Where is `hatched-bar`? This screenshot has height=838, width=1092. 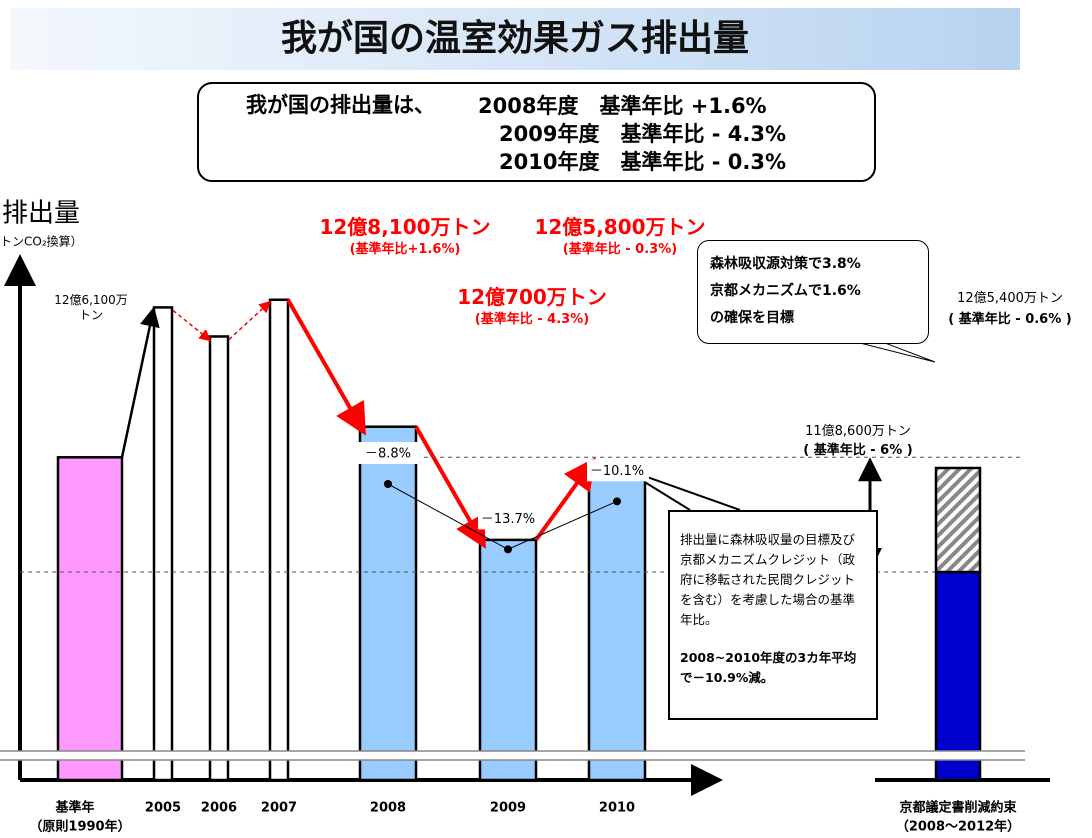
hatched-bar is located at coordinates (958, 520).